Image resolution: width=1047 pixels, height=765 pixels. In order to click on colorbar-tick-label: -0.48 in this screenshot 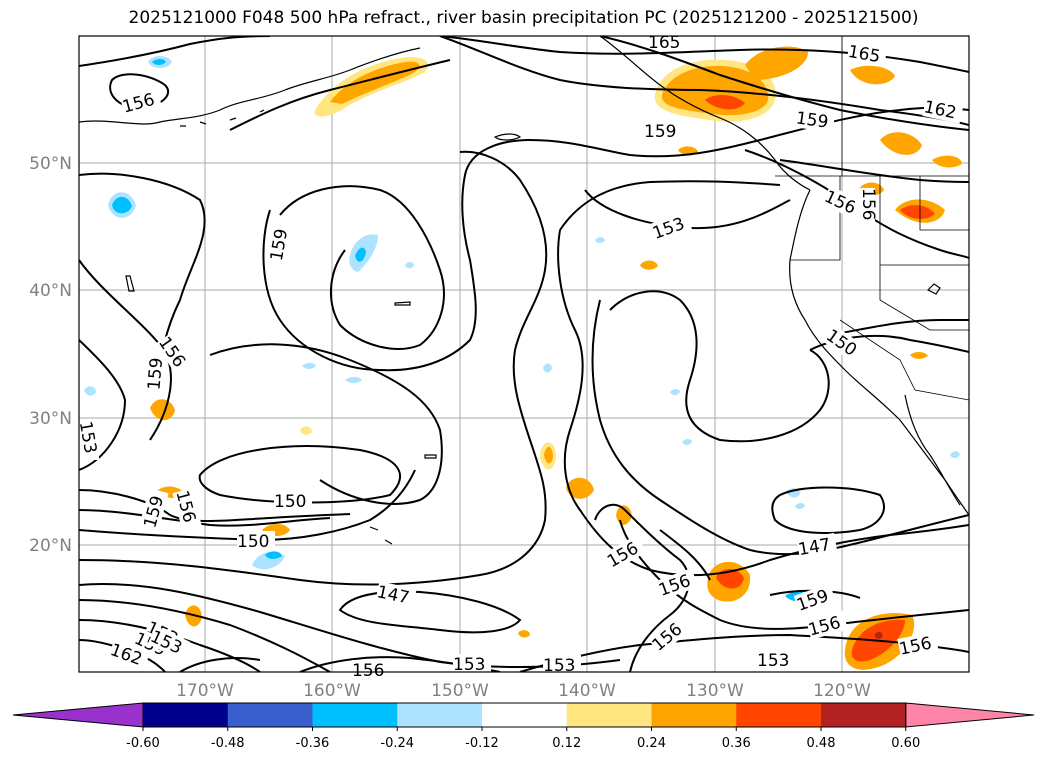, I will do `click(228, 743)`.